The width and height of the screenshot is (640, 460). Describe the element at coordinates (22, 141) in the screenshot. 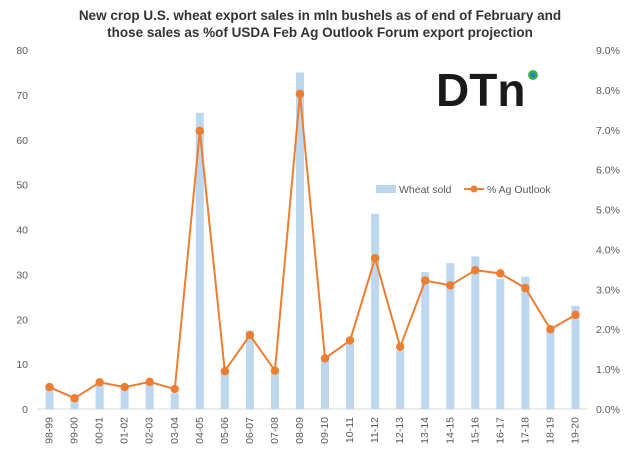

I see `y-left-tick-label: 60` at that location.